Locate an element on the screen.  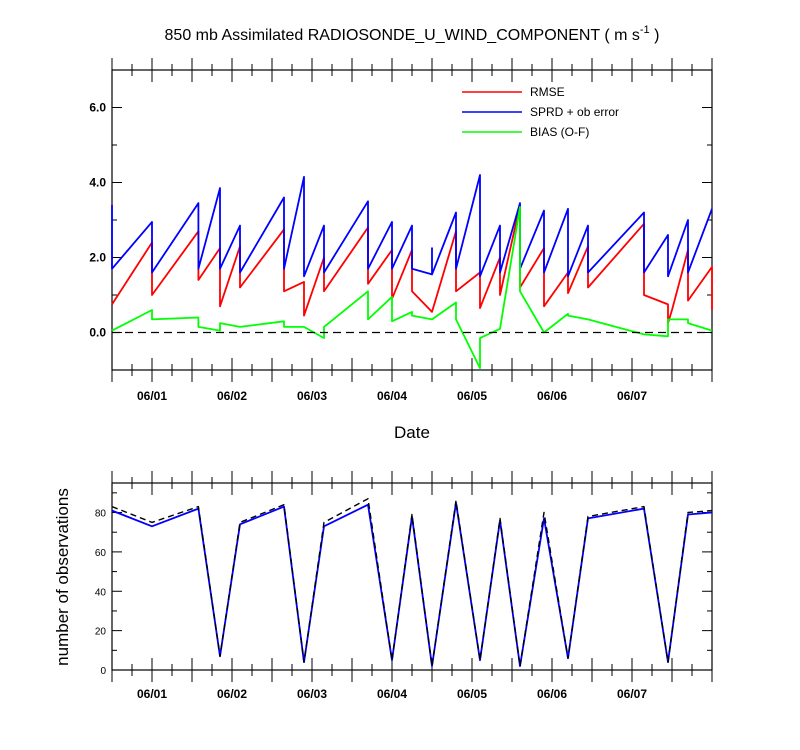
series-line-sprd-ob-error is located at coordinates (412, 226).